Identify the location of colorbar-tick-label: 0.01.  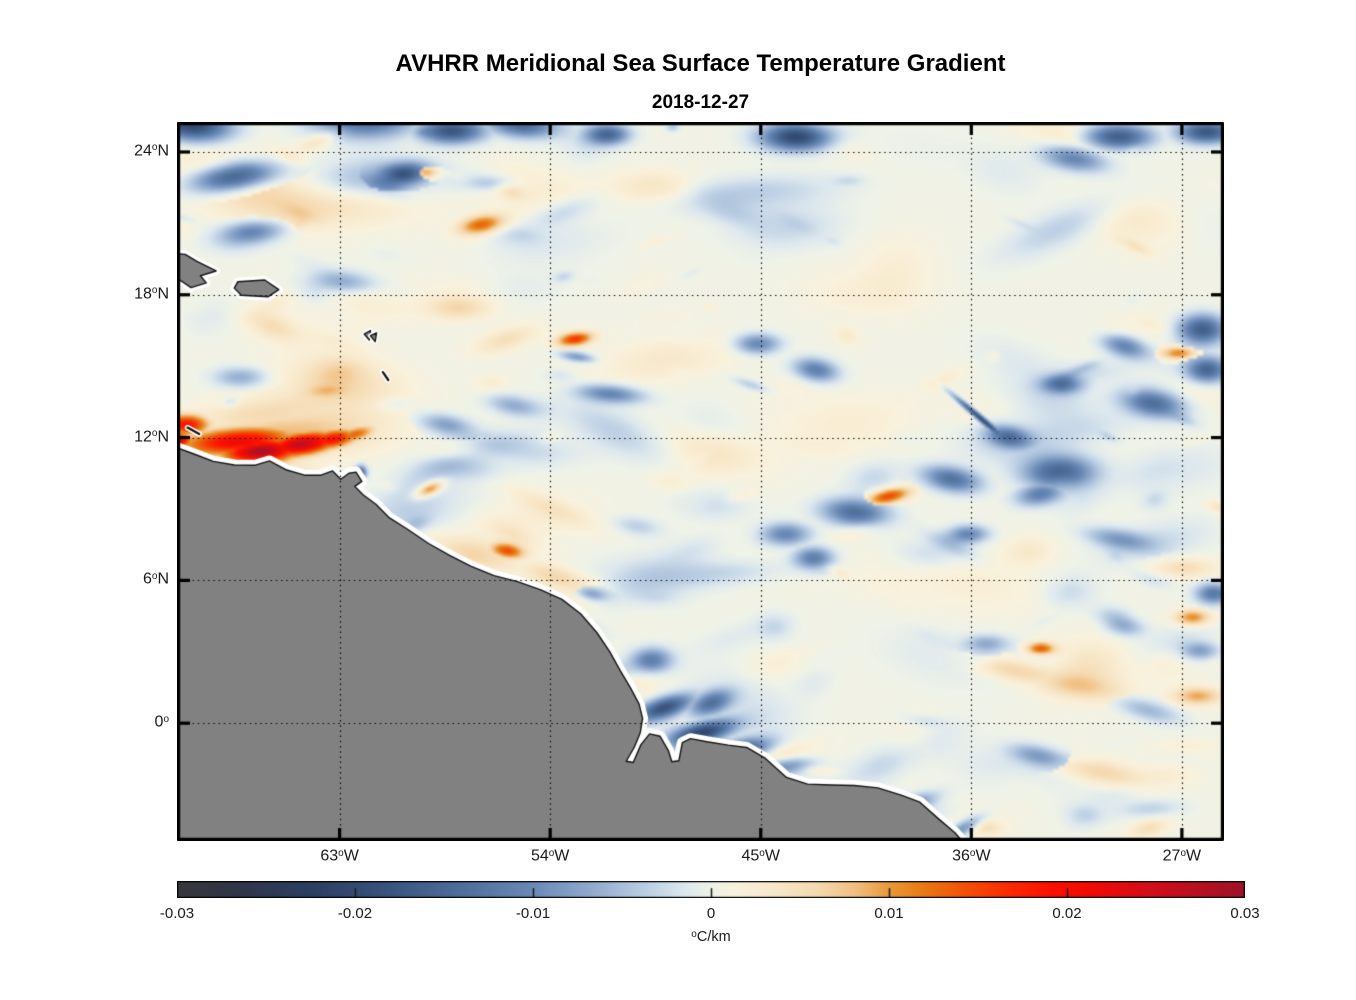
(889, 913).